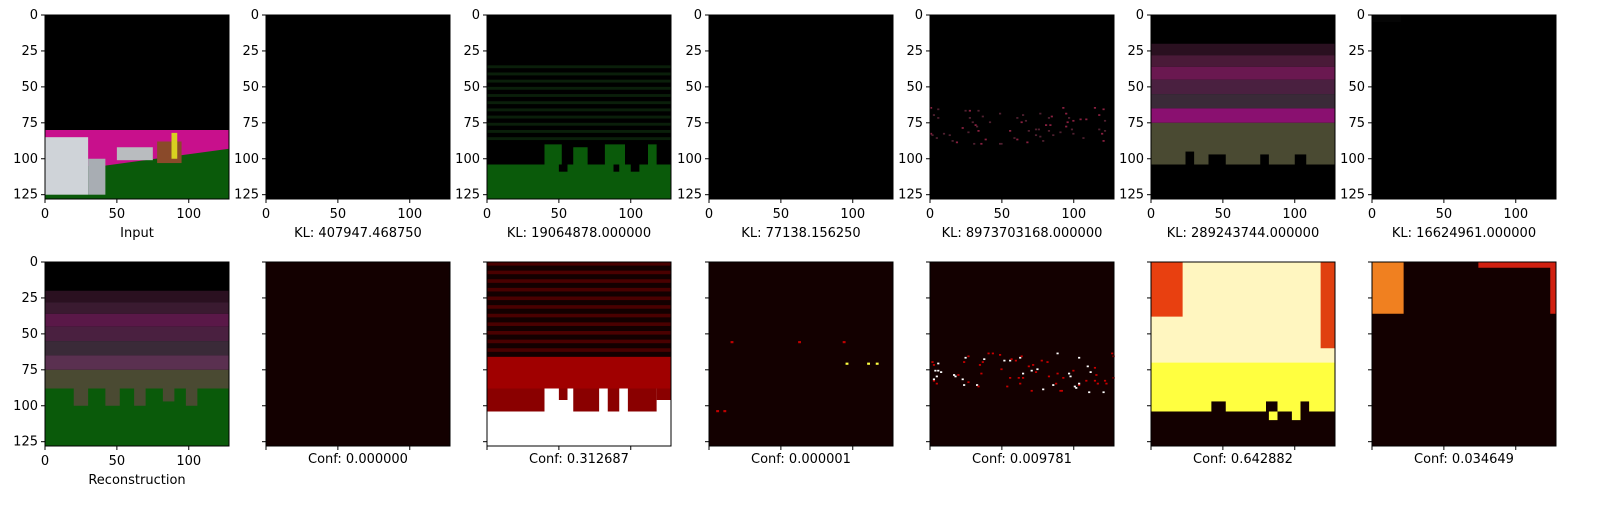 This screenshot has height=509, width=1609. I want to click on conf-spot, so click(1296, 416).